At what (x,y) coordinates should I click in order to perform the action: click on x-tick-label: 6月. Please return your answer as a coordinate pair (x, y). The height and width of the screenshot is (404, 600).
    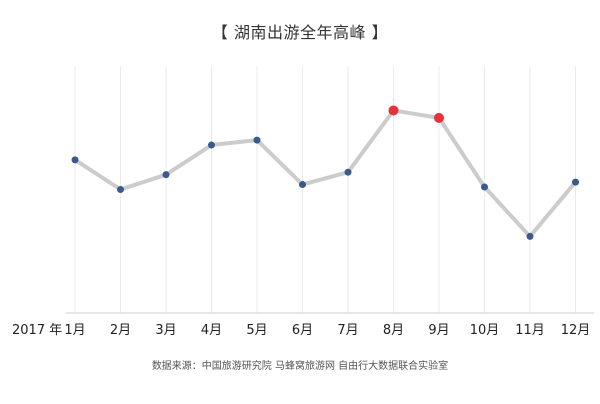
    Looking at the image, I should click on (302, 330).